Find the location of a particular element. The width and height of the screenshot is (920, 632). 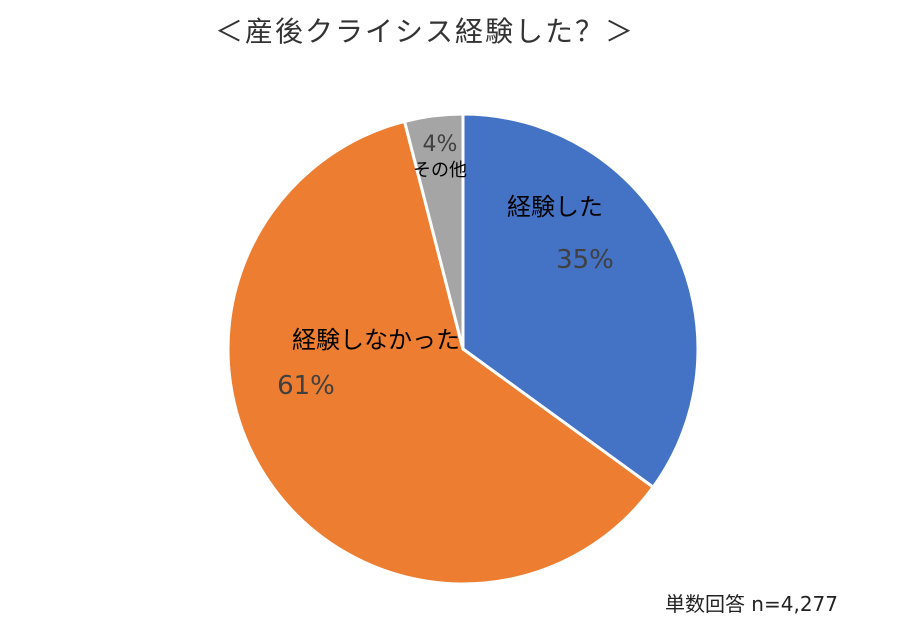

slice-category-label: 経験しなかった is located at coordinates (376, 340).